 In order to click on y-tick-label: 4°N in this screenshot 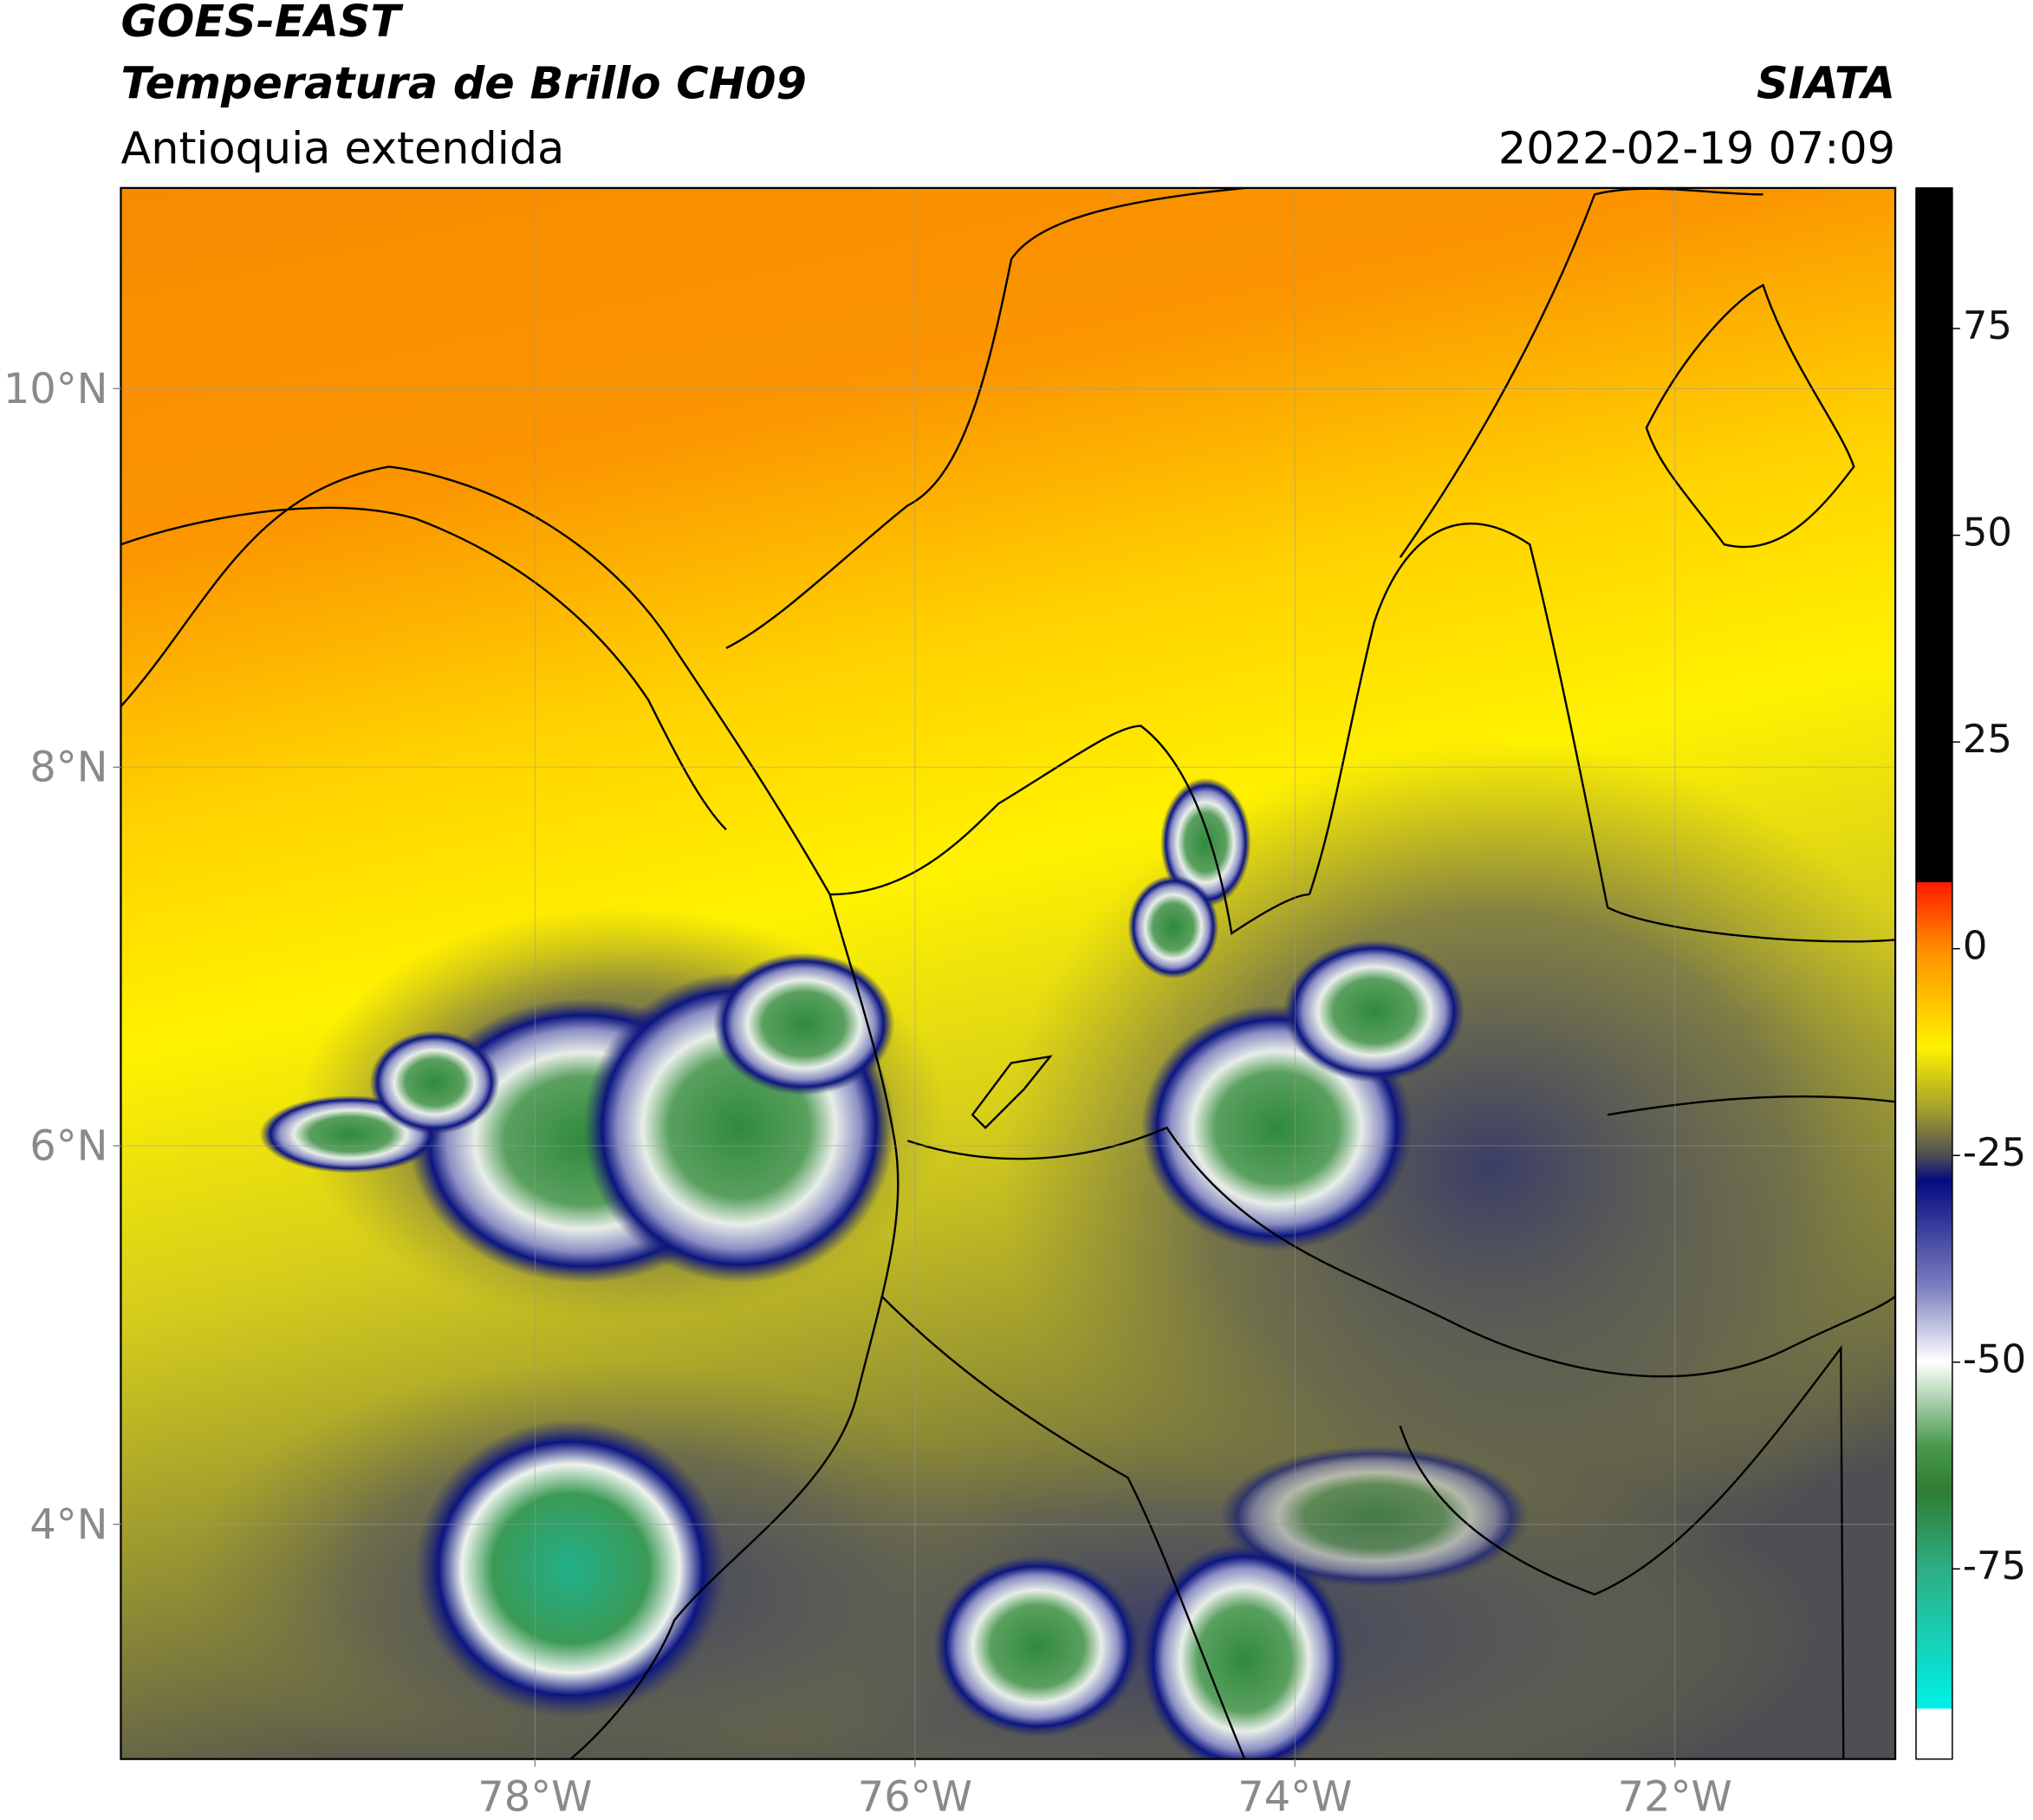, I will do `click(68, 1525)`.